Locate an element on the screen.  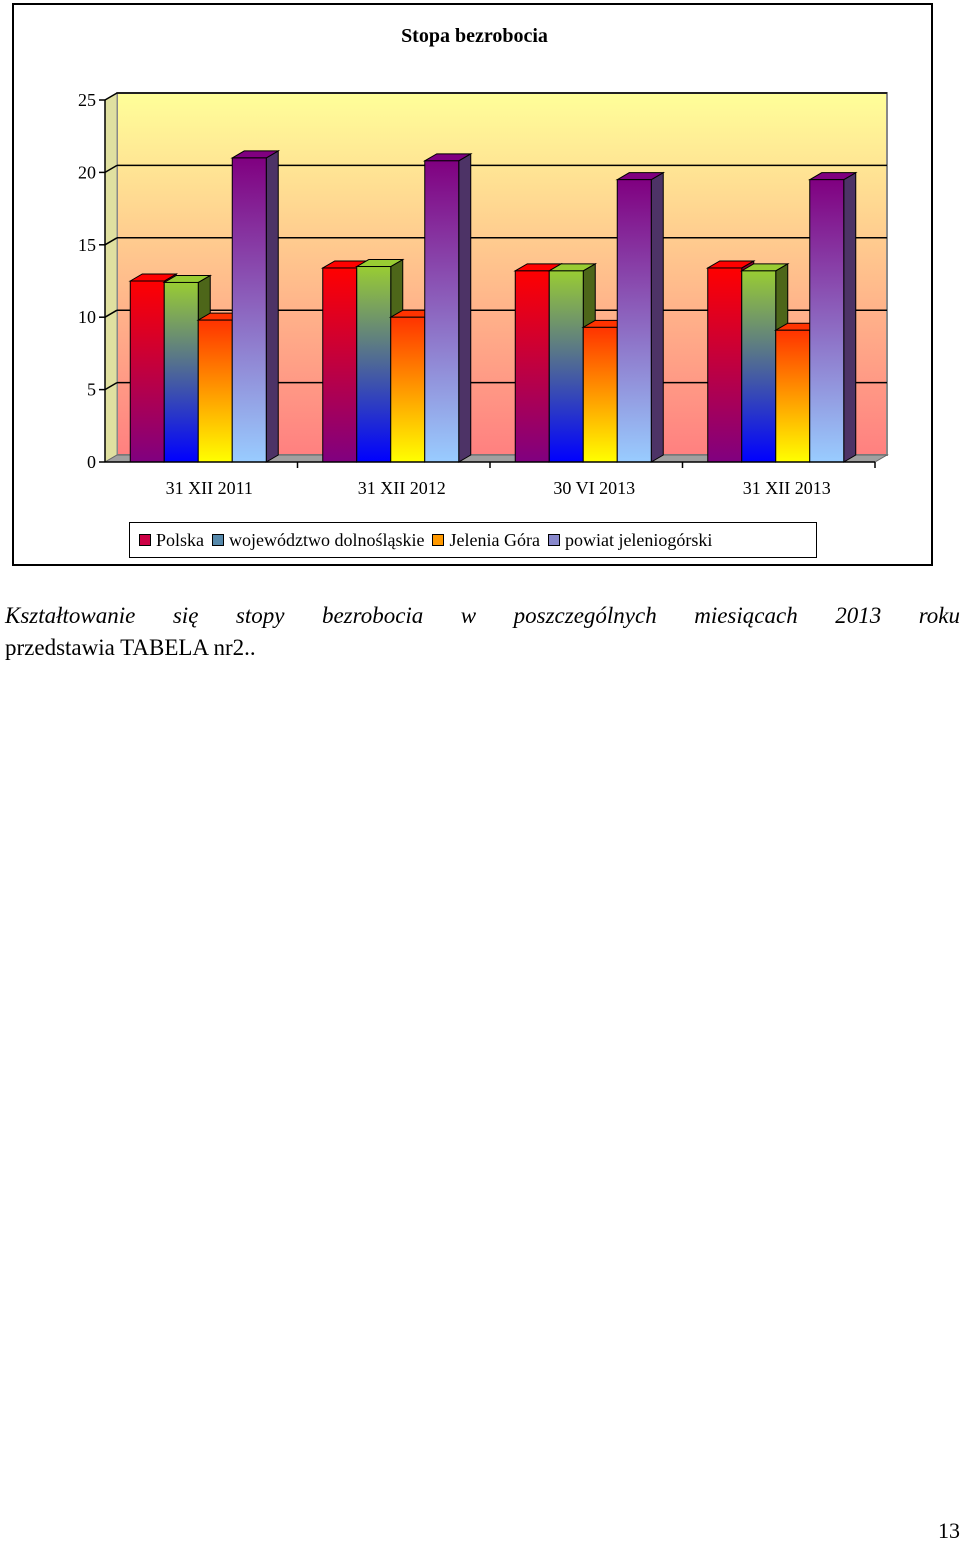
legend-item-jelenia-gora: Jelenia Góra is located at coordinates (486, 540).